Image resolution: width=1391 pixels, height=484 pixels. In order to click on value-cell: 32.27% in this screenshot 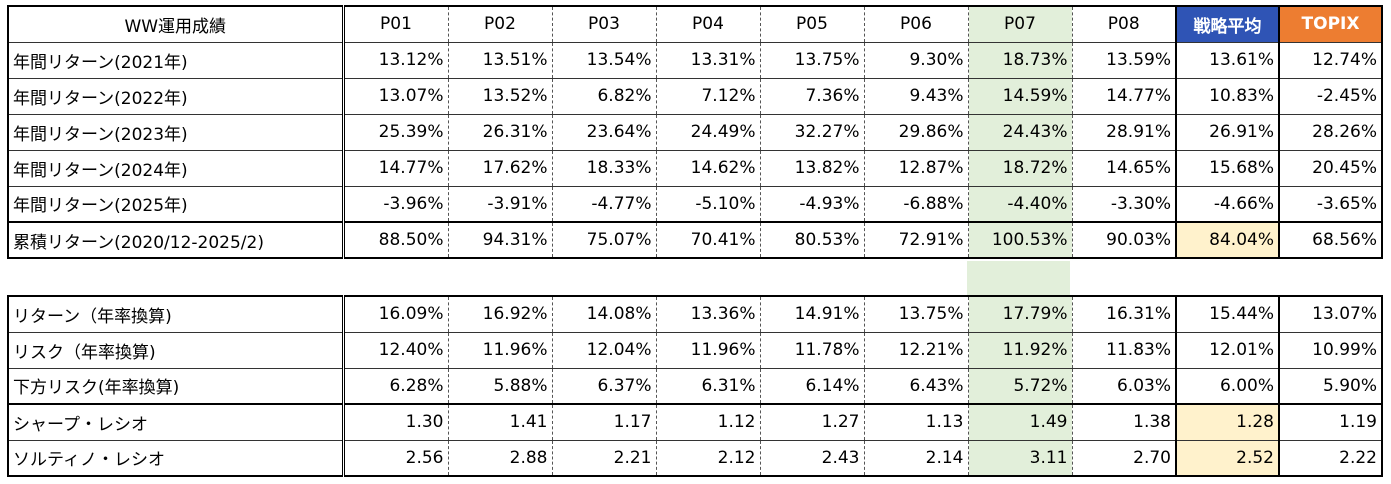, I will do `click(812, 132)`.